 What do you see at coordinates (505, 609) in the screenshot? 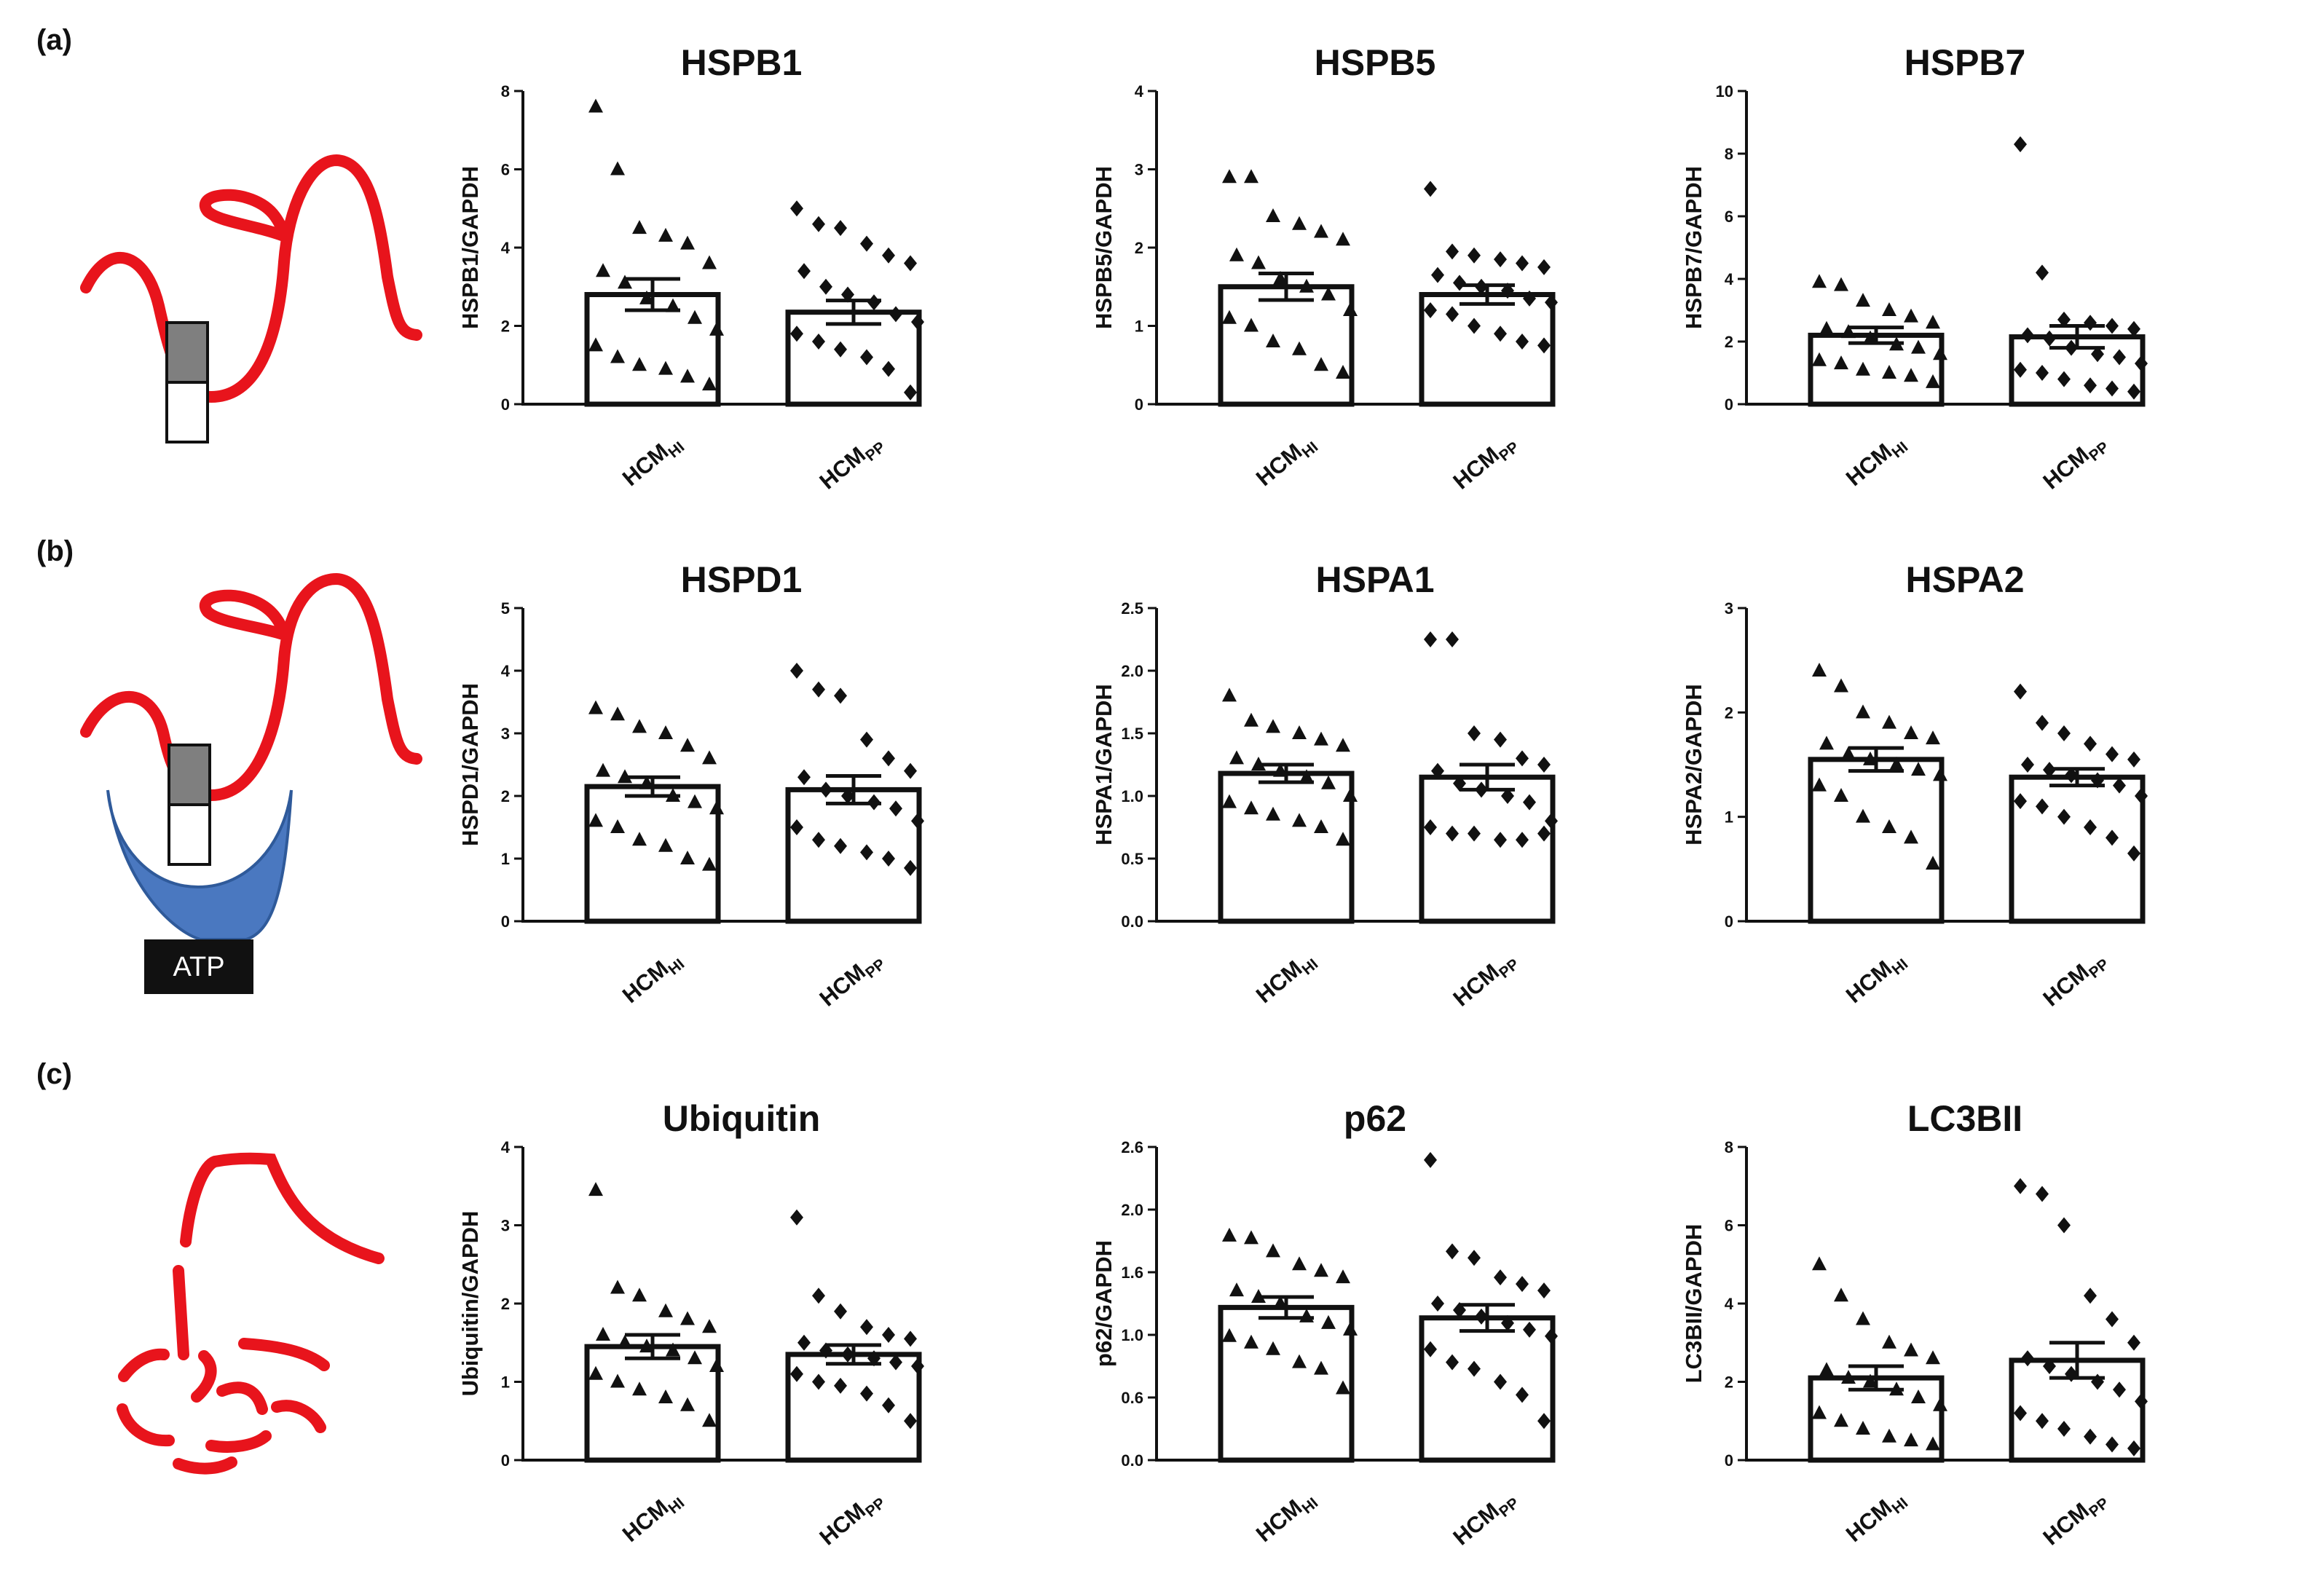
I see `y-tick-label: 5` at bounding box center [505, 609].